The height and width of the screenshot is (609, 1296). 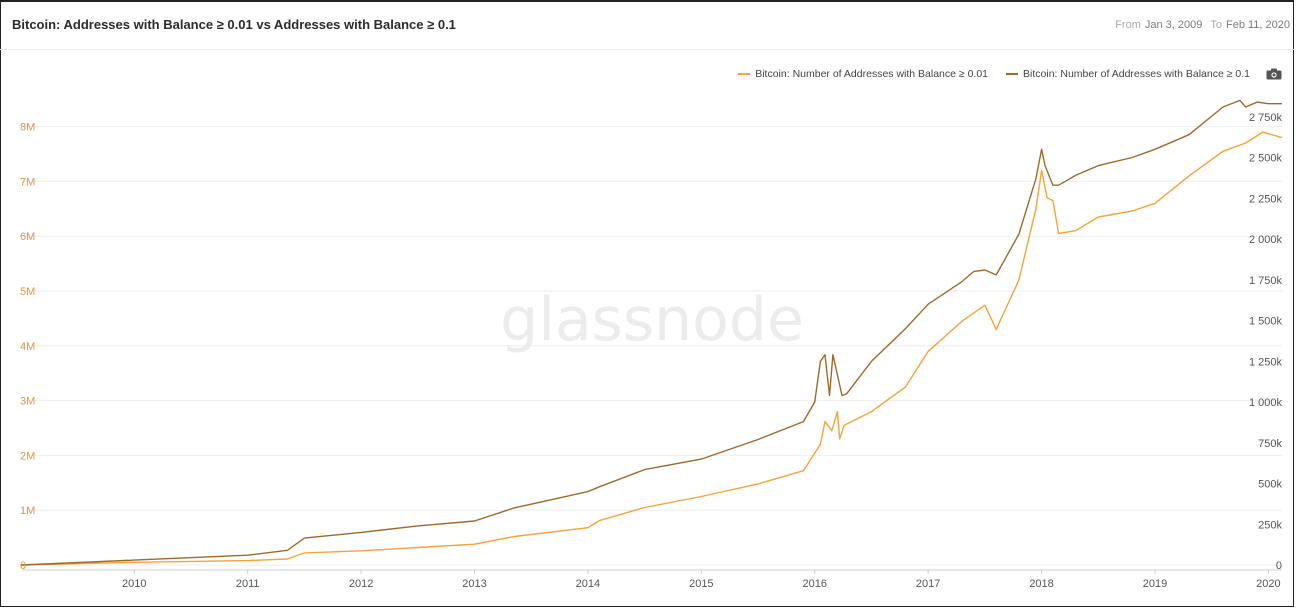 I want to click on left-axis-tick-label: 6M, so click(x=27, y=237).